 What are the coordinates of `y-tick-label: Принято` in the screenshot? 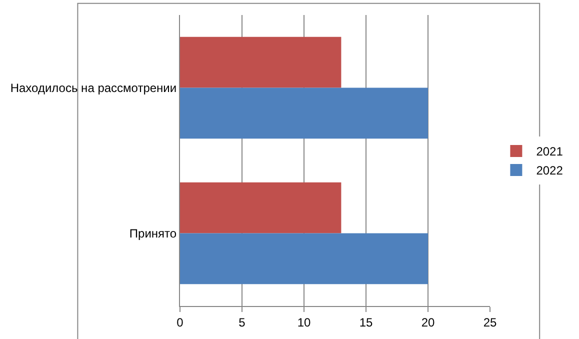 It's located at (153, 233).